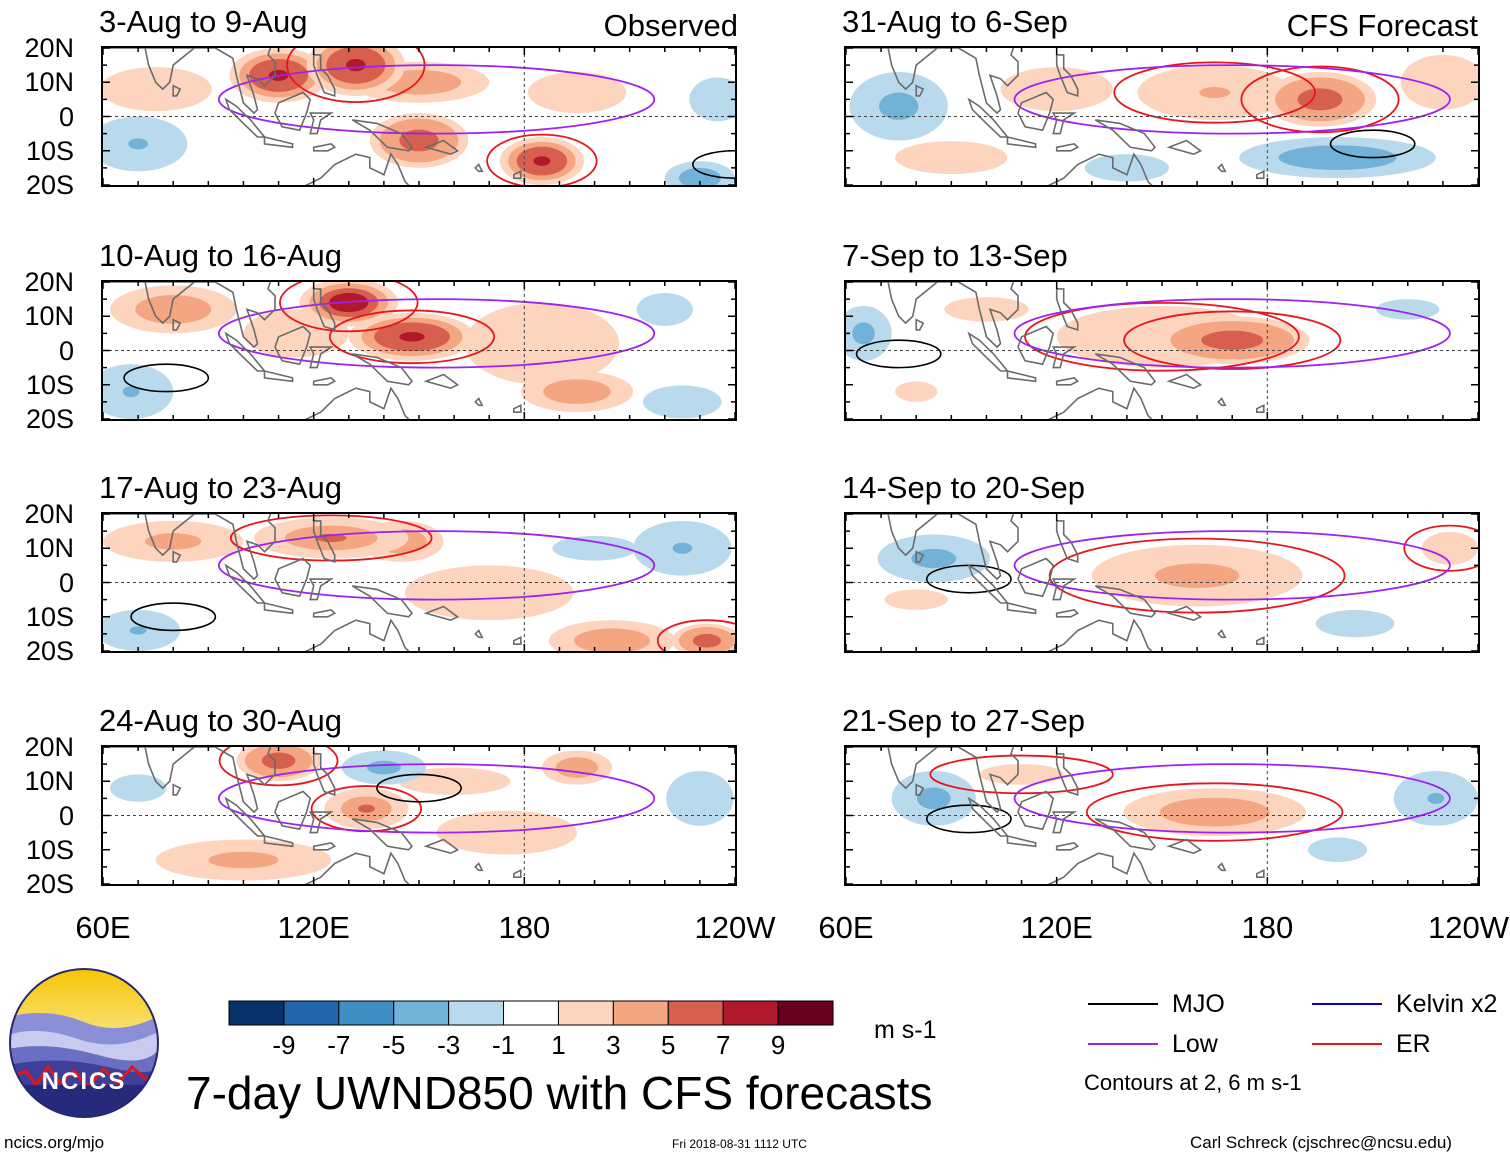 Image resolution: width=1510 pixels, height=1158 pixels. Describe the element at coordinates (964, 487) in the screenshot. I see `panel-title: 14-Sep to 20-Sep` at that location.